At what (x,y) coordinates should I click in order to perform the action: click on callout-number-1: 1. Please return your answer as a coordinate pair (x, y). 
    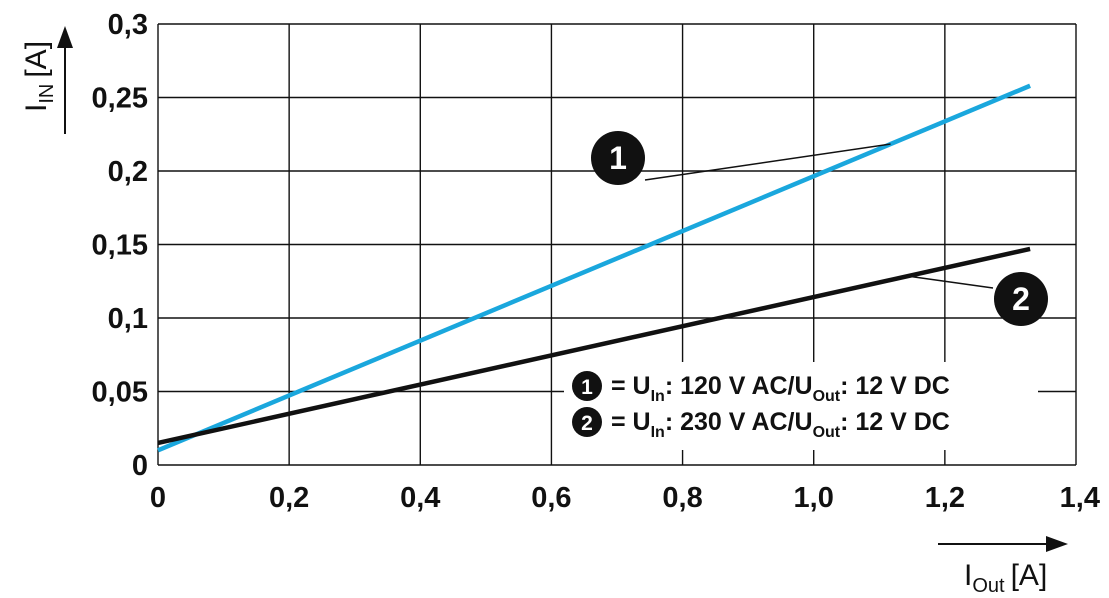
    Looking at the image, I should click on (618, 158).